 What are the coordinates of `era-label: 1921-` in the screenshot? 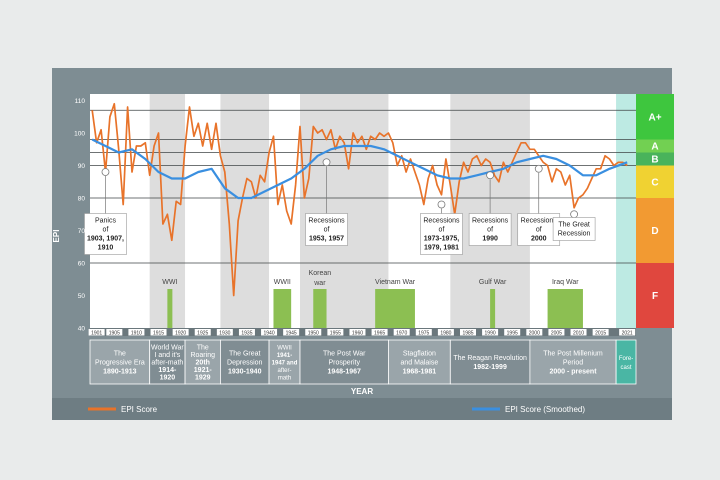 It's located at (203, 370).